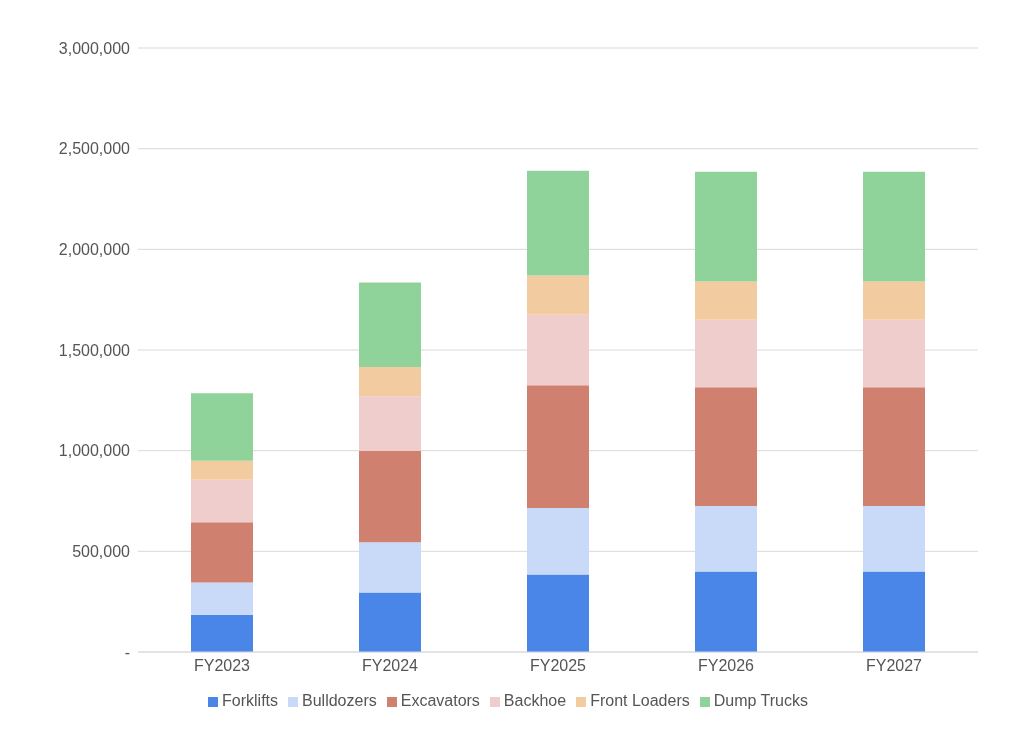  Describe the element at coordinates (726, 666) in the screenshot. I see `x-tick-label: FY2026` at that location.